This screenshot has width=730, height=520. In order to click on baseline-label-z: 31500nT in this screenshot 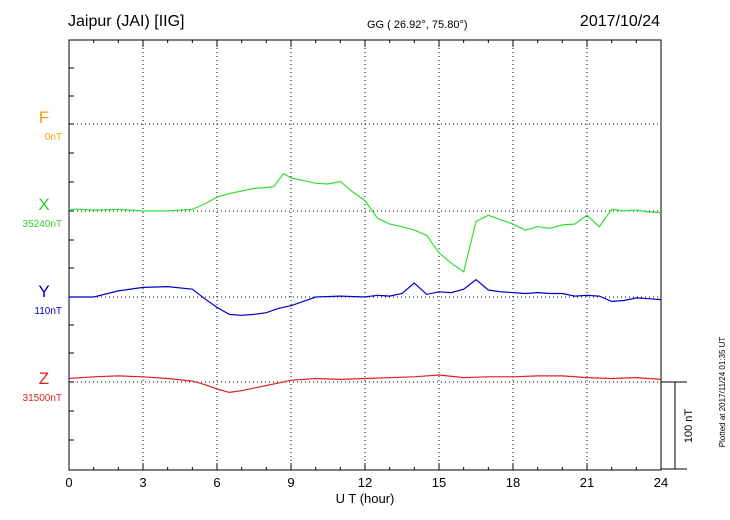, I will do `click(42, 398)`.